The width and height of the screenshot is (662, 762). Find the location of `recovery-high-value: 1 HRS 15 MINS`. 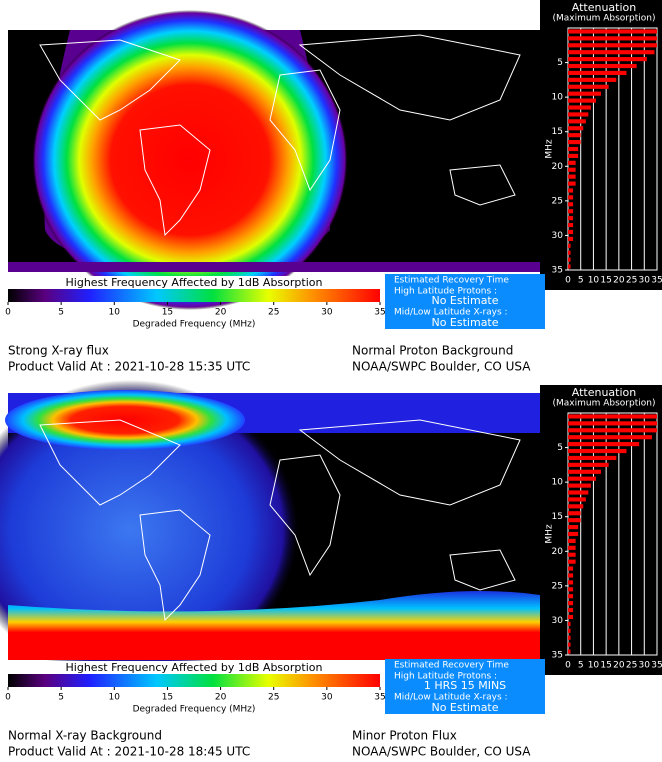

recovery-high-value: 1 HRS 15 MINS is located at coordinates (465, 685).